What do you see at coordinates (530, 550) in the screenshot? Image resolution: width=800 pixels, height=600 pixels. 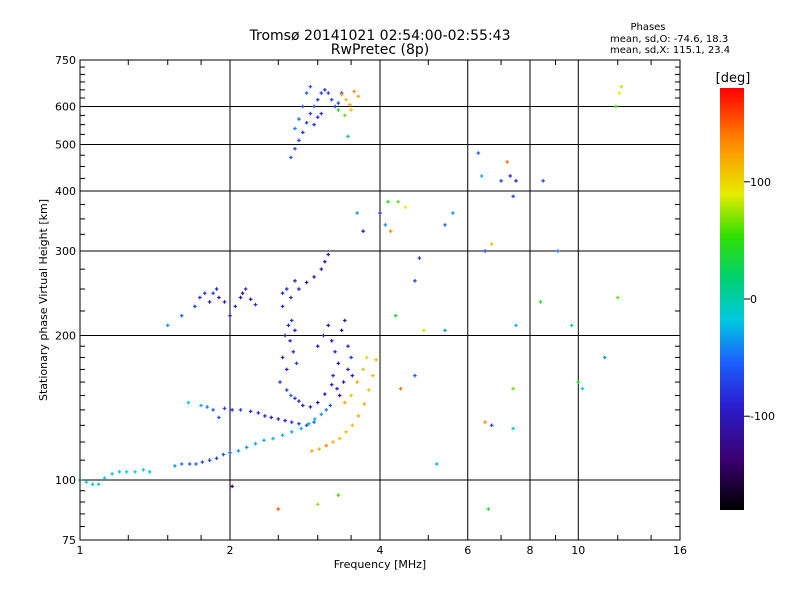 I see `x-tick-label: 8` at bounding box center [530, 550].